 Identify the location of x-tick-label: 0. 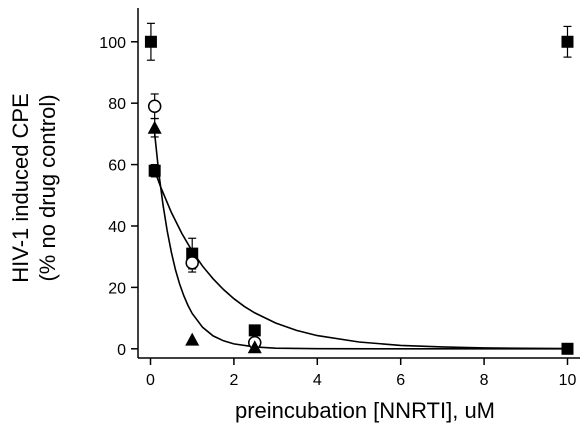
(150, 380).